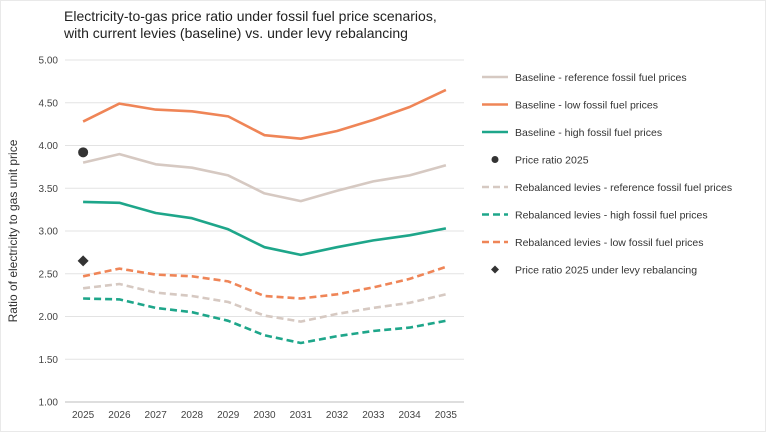 The image size is (766, 432). I want to click on x-tick-label: 2032, so click(337, 415).